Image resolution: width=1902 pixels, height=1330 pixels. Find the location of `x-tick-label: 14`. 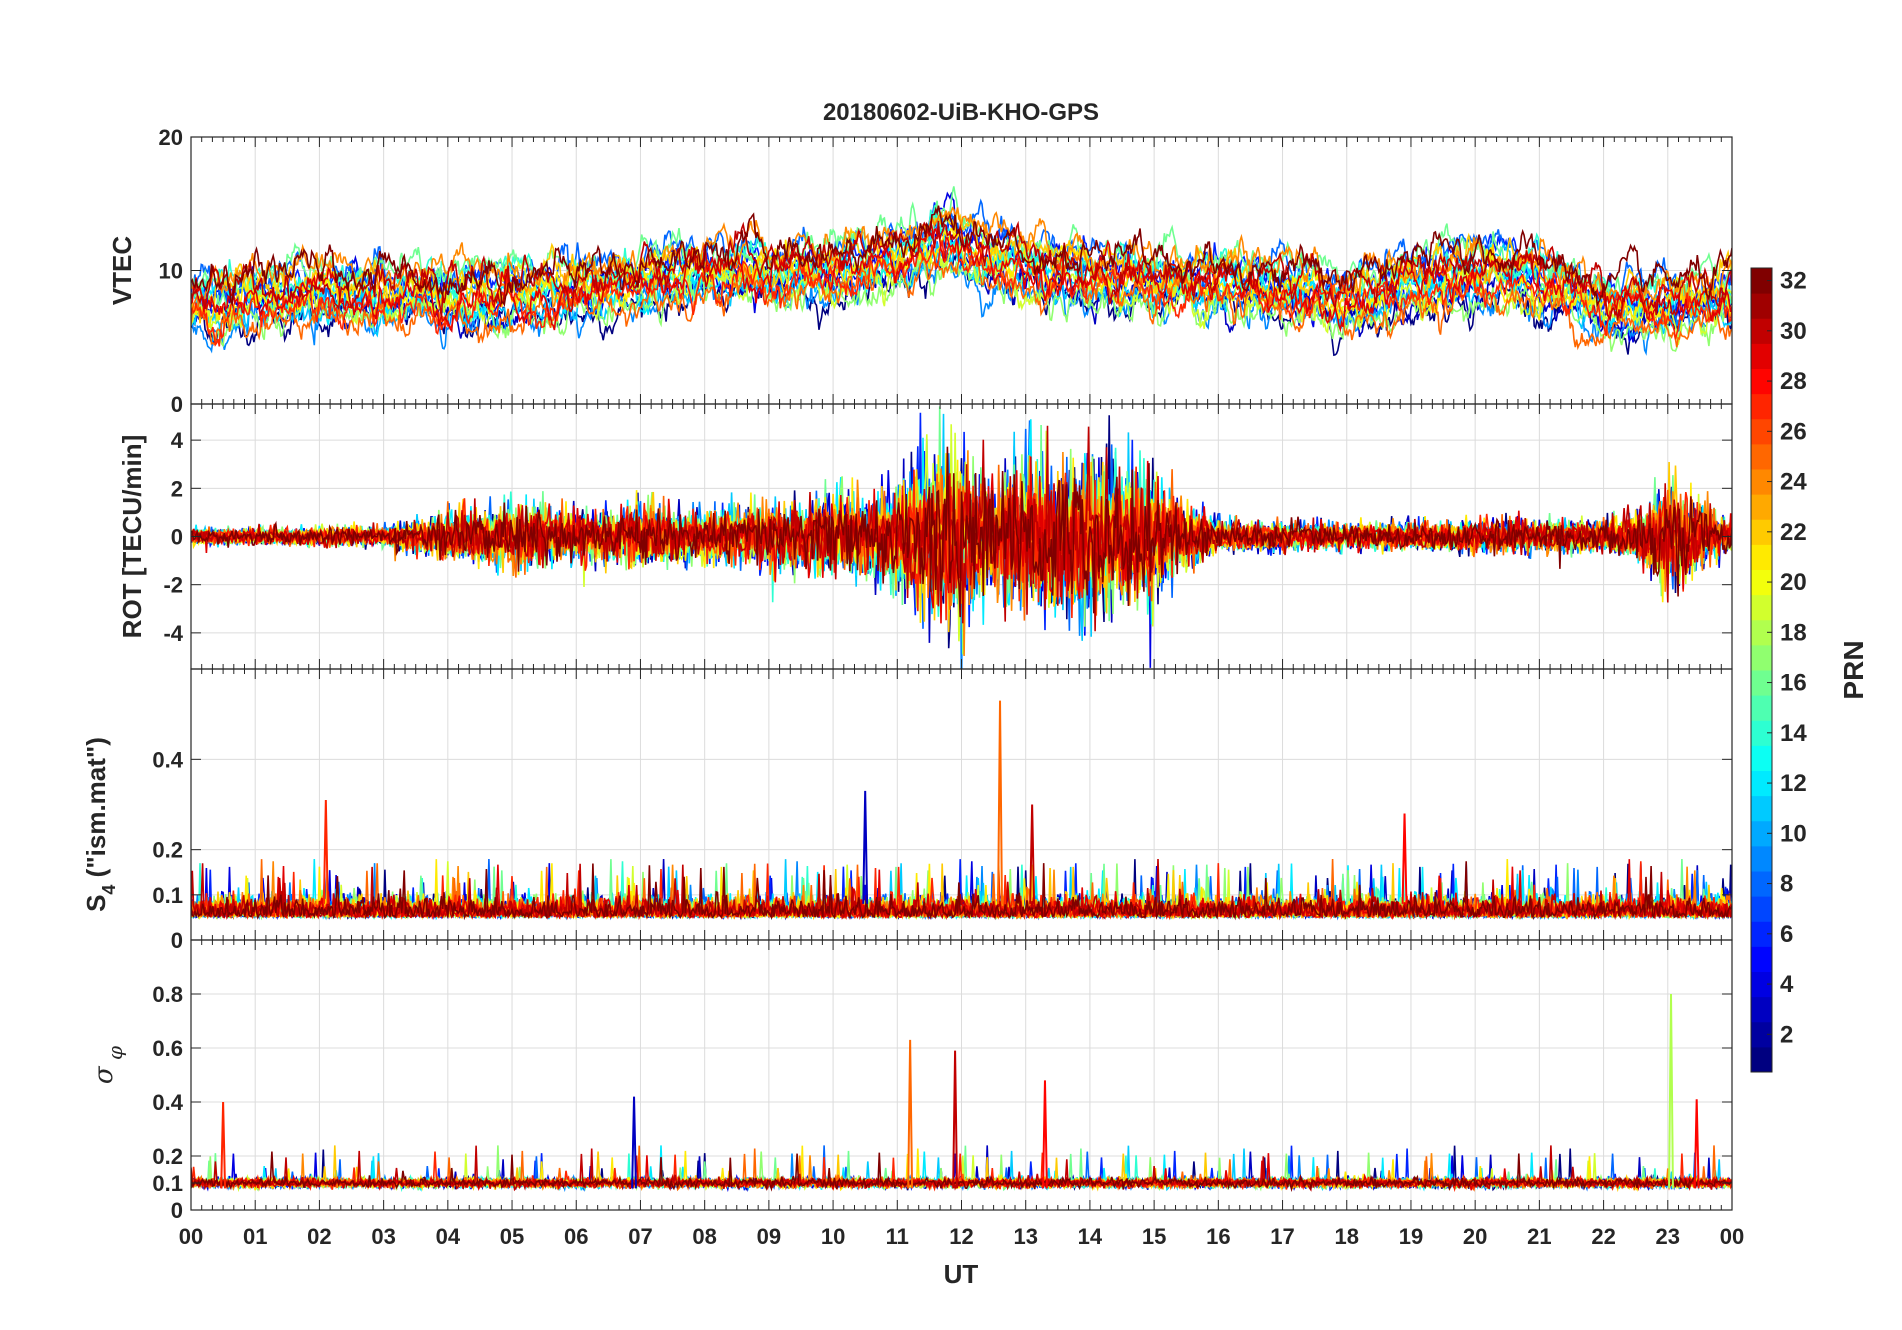

x-tick-label: 14 is located at coordinates (1090, 1236).